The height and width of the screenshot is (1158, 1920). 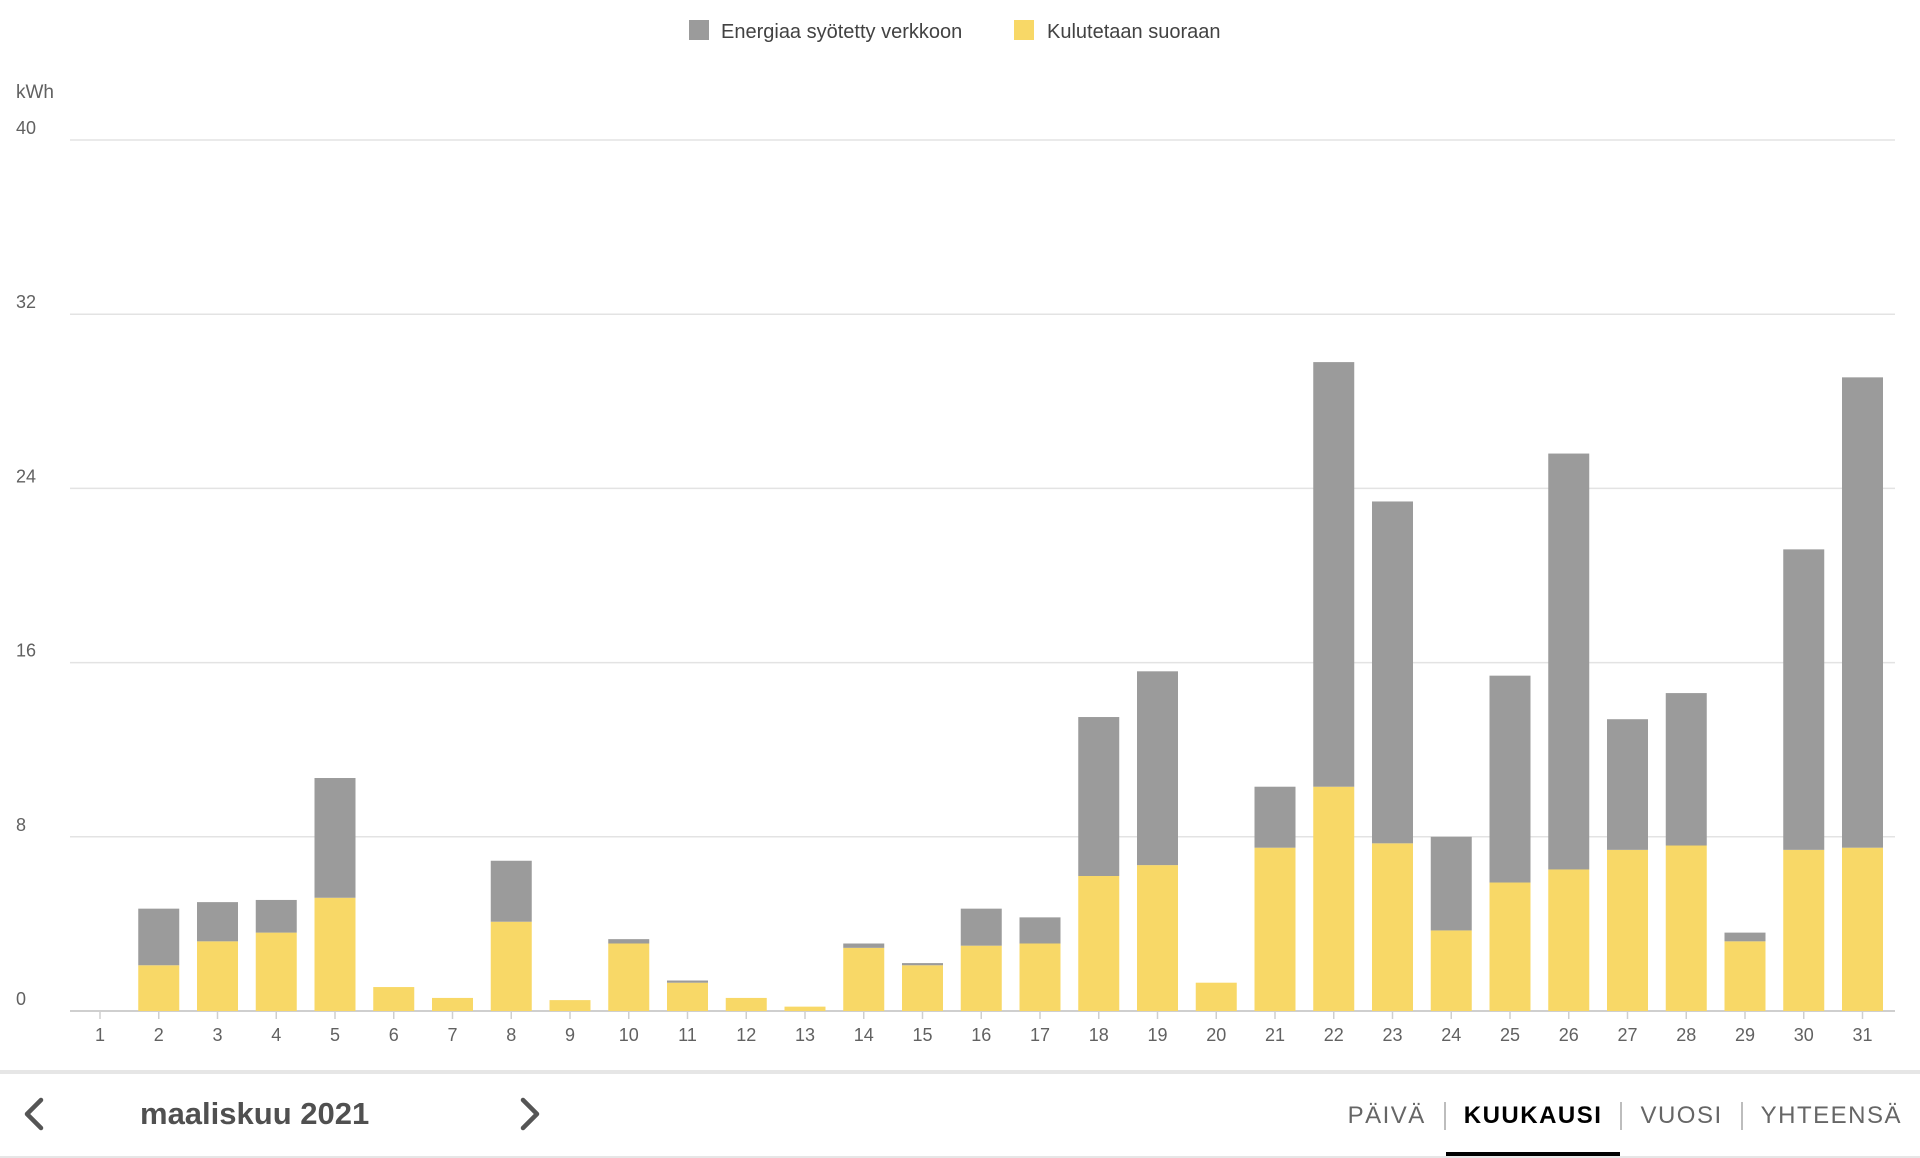 What do you see at coordinates (1569, 1035) in the screenshot?
I see `x-tick-label: 26` at bounding box center [1569, 1035].